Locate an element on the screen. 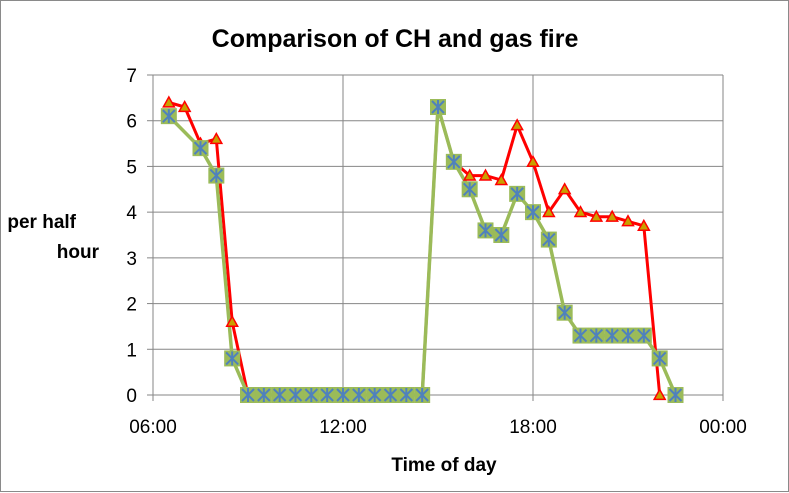  y-tick-label: 6 is located at coordinates (131, 122).